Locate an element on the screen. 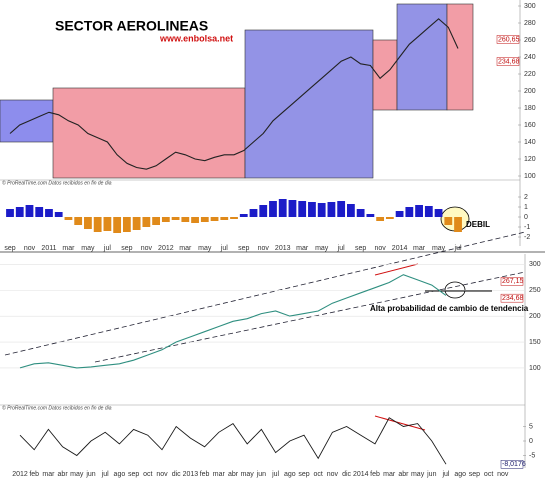 The image size is (545, 479). y-tick-label: 1 is located at coordinates (526, 207).